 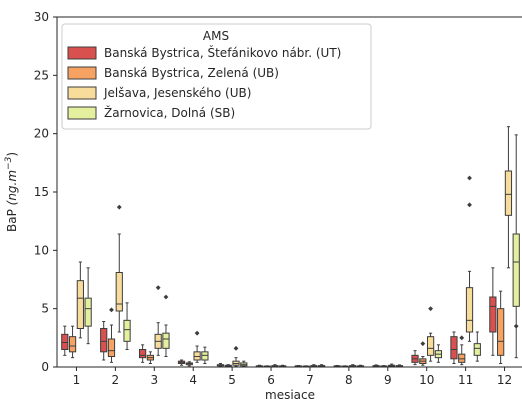 What do you see at coordinates (349, 380) in the screenshot?
I see `x-tick-label: 8` at bounding box center [349, 380].